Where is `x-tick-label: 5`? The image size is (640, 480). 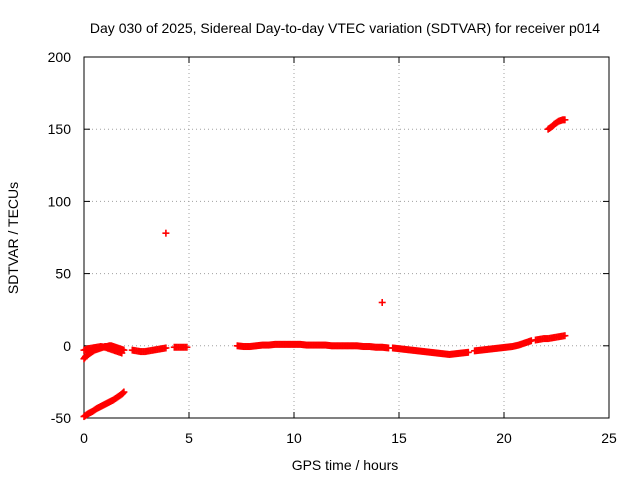 x-tick-label: 5 is located at coordinates (189, 438).